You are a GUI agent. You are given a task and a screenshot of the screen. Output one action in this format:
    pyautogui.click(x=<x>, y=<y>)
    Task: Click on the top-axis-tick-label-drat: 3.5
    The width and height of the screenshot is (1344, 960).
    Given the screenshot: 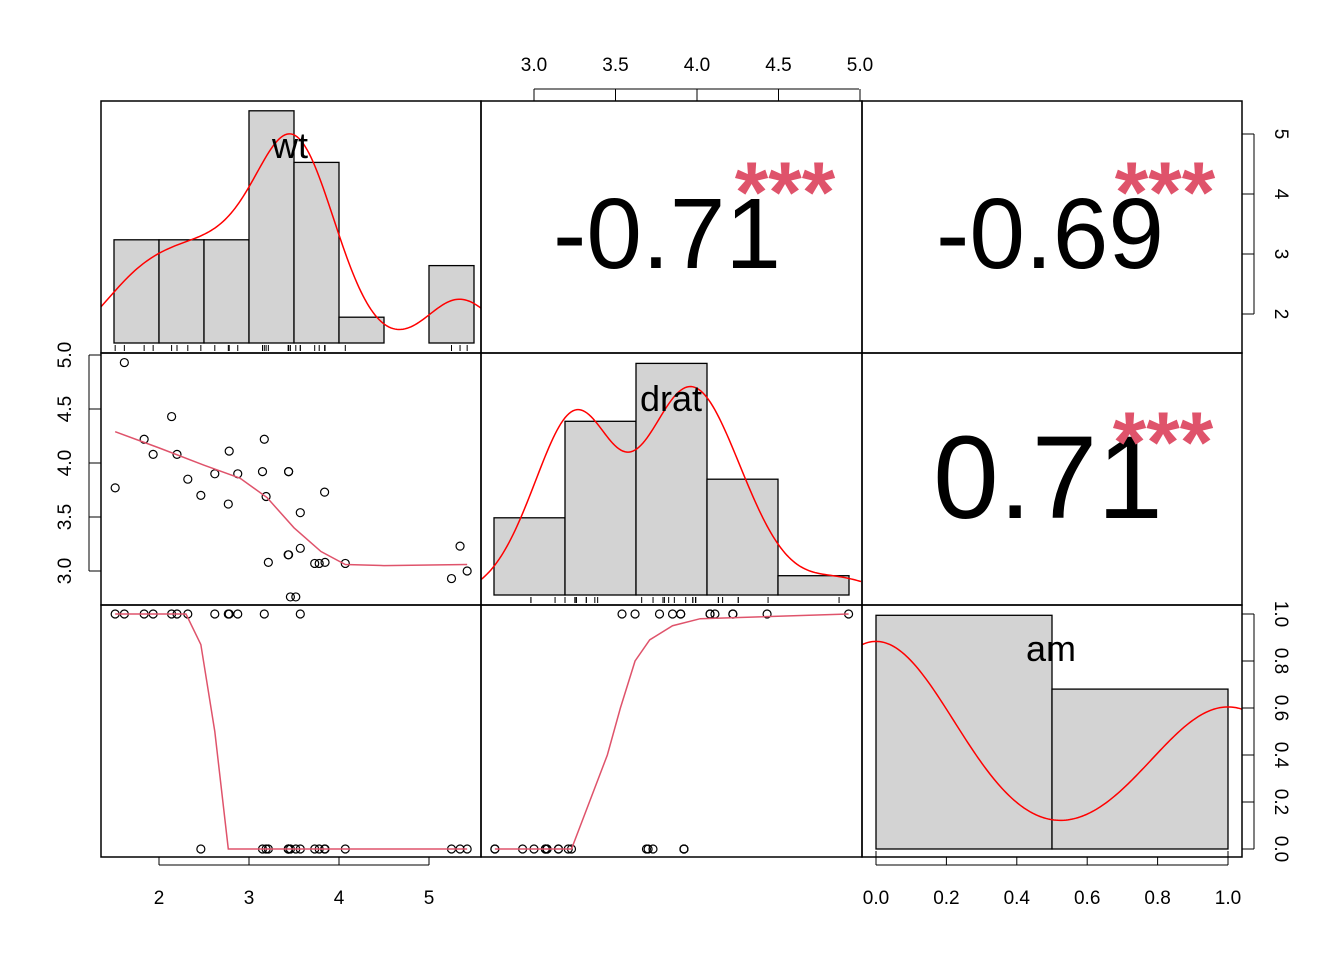 What is the action you would take?
    pyautogui.click(x=615, y=65)
    